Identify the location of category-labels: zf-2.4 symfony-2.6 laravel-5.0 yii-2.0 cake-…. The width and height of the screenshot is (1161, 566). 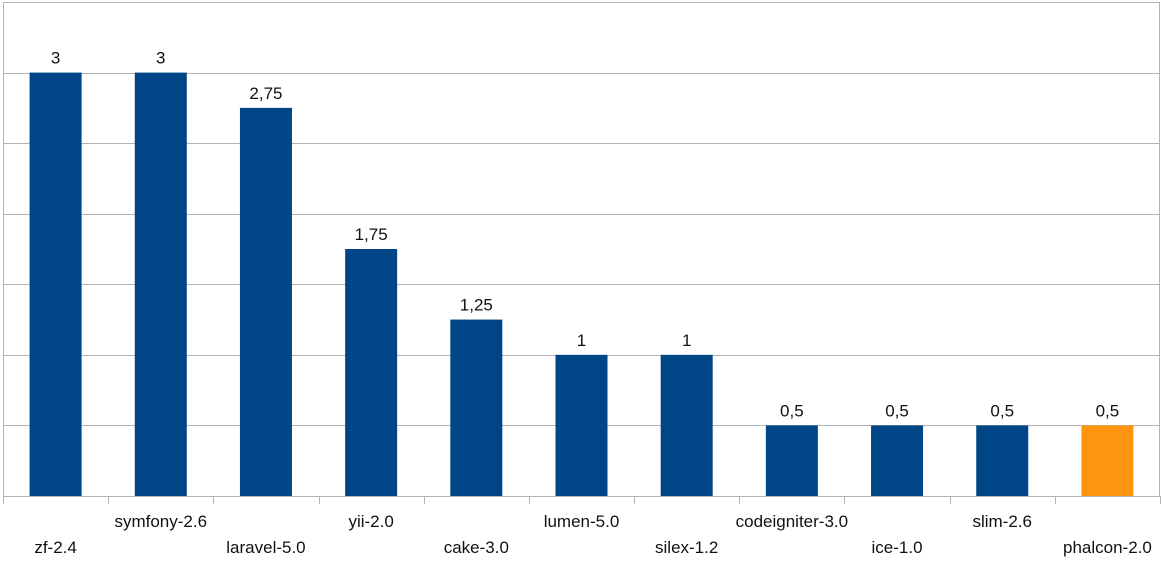
(593, 534).